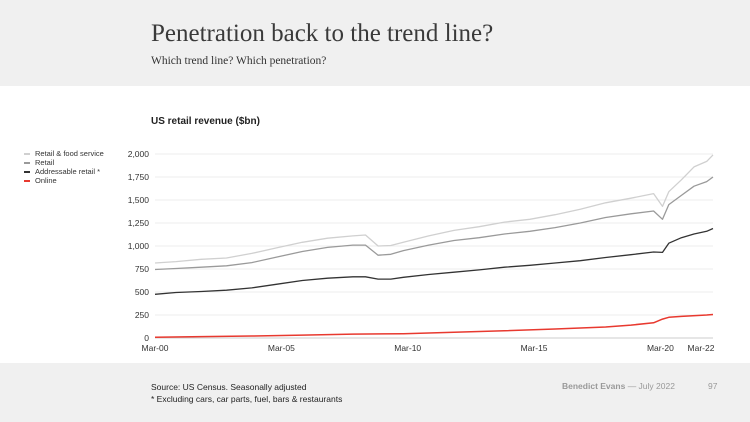 The height and width of the screenshot is (422, 750). Describe the element at coordinates (407, 348) in the screenshot. I see `x-tick-label: Mar-10` at that location.